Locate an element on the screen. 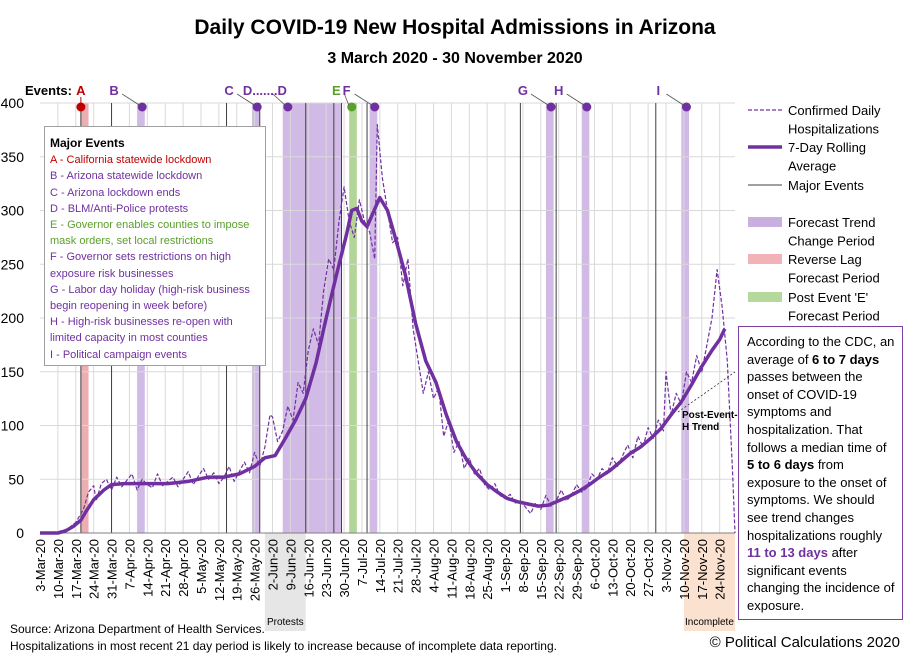  region-label-1: Incomplete is located at coordinates (709, 622).